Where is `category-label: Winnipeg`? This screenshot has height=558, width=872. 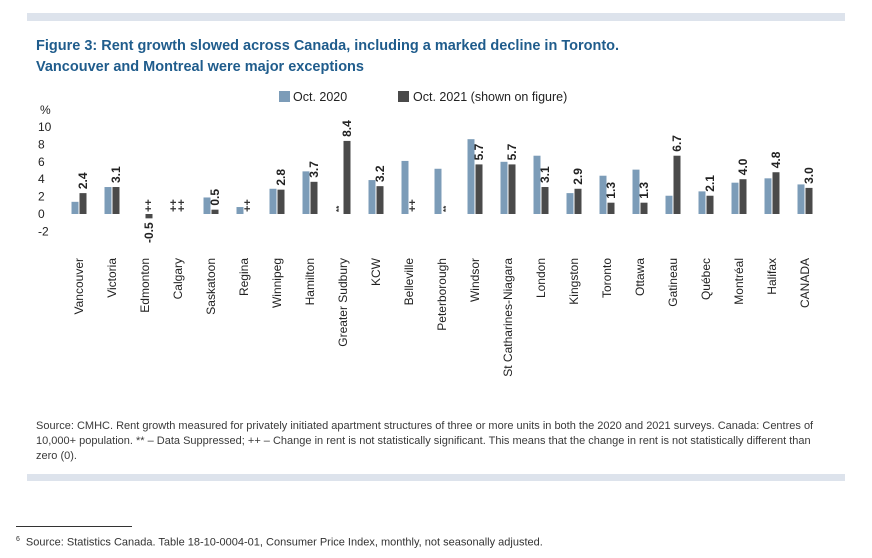 category-label: Winnipeg is located at coordinates (277, 283).